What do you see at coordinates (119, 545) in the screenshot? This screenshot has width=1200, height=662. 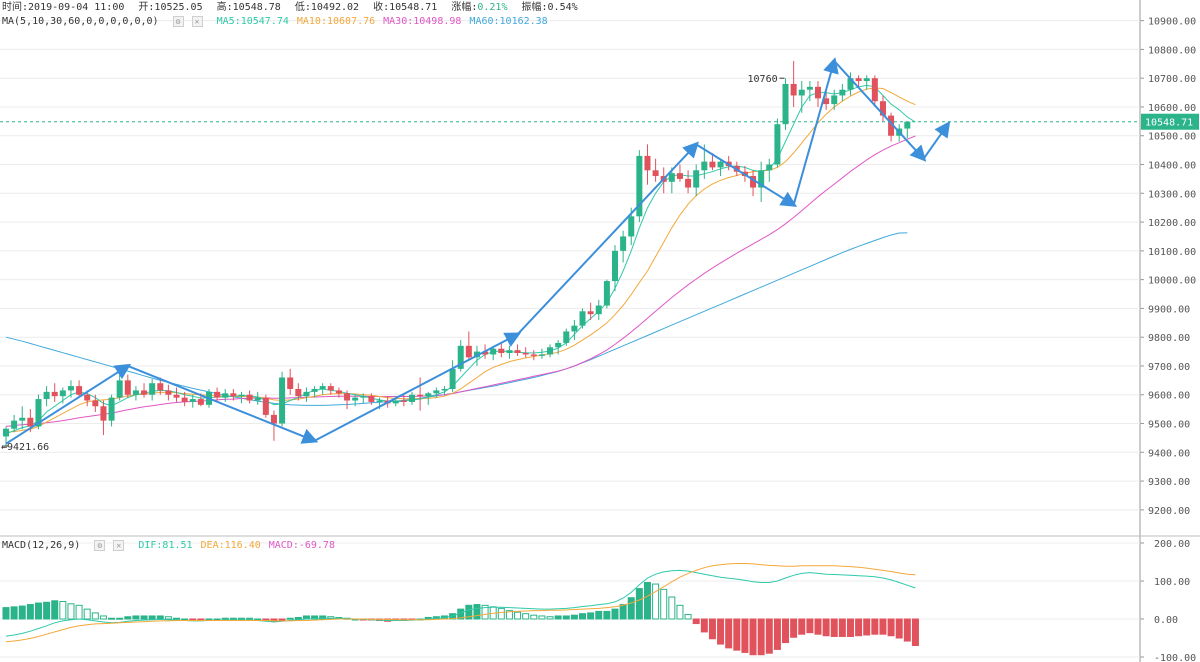 I see `macd-close-icon: ✕` at bounding box center [119, 545].